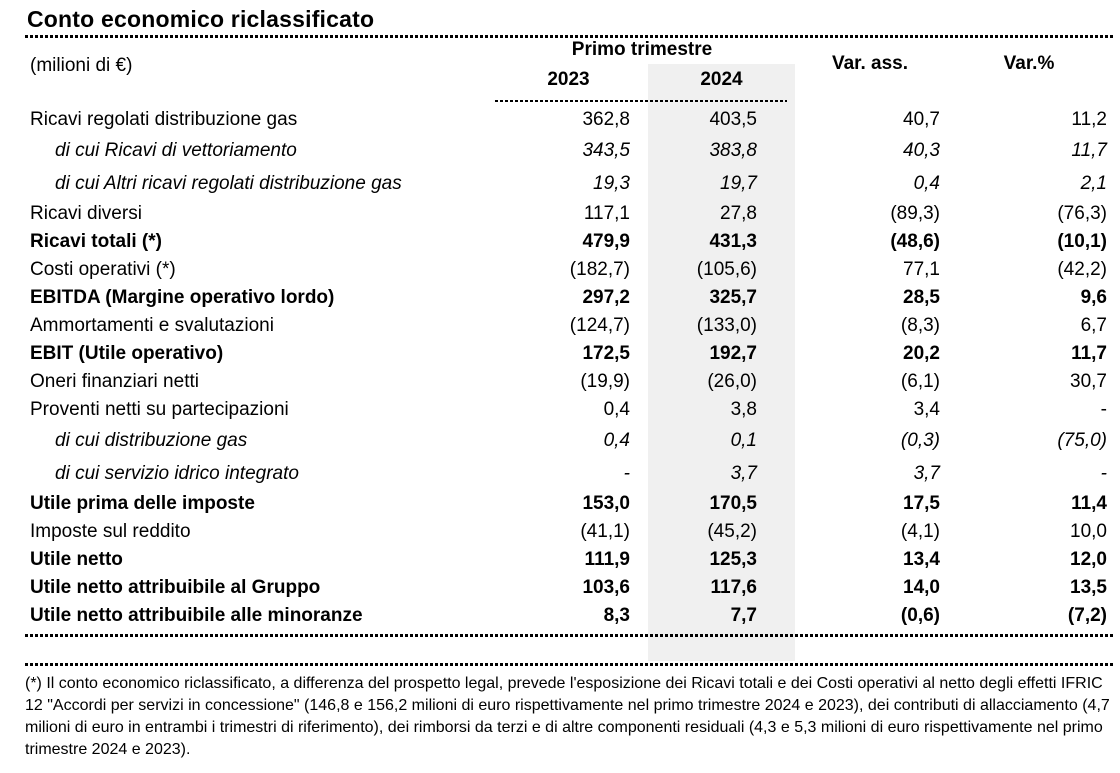 The image size is (1120, 773). I want to click on value-2024: 383,8, so click(733, 150).